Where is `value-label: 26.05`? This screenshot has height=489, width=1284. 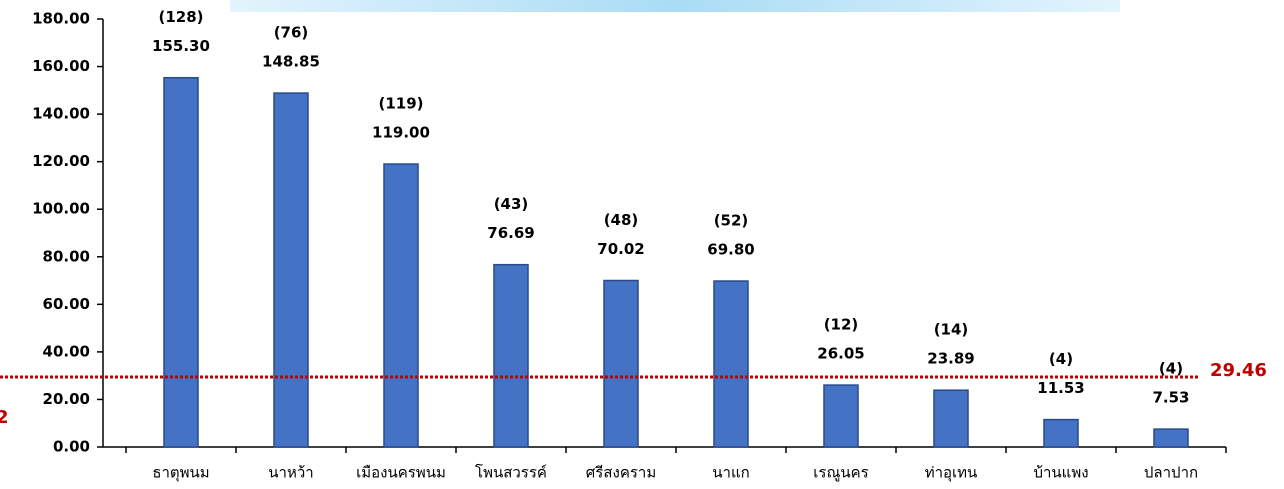
value-label: 26.05 is located at coordinates (840, 354).